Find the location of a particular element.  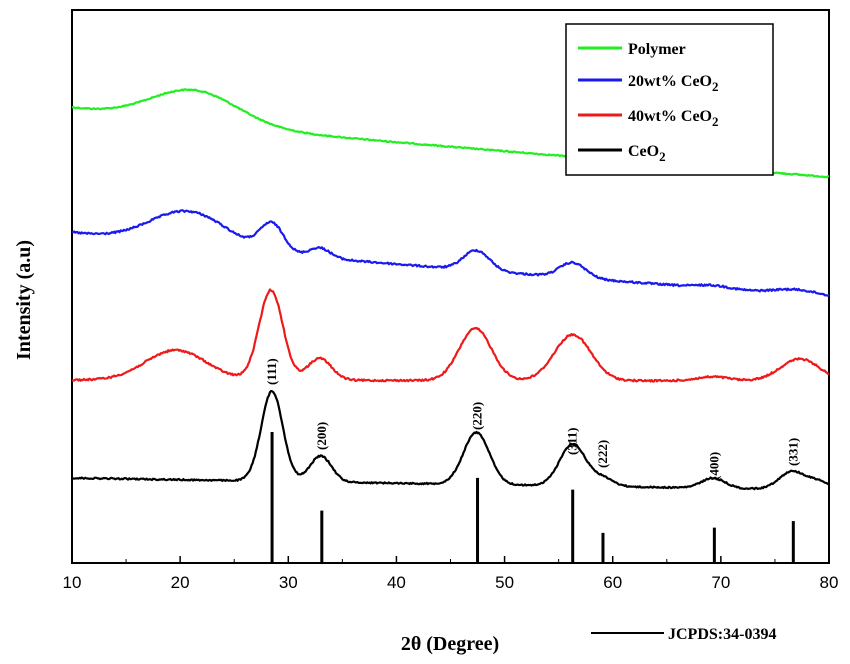

x-tick-label: 30 is located at coordinates (288, 582).